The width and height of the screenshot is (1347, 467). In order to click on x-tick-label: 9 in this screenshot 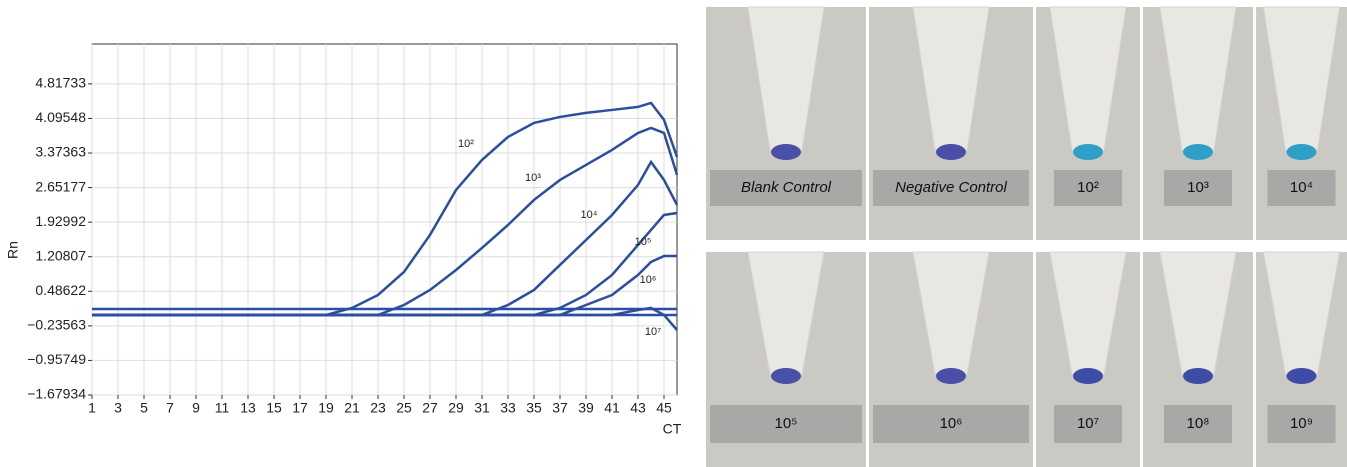, I will do `click(196, 408)`.